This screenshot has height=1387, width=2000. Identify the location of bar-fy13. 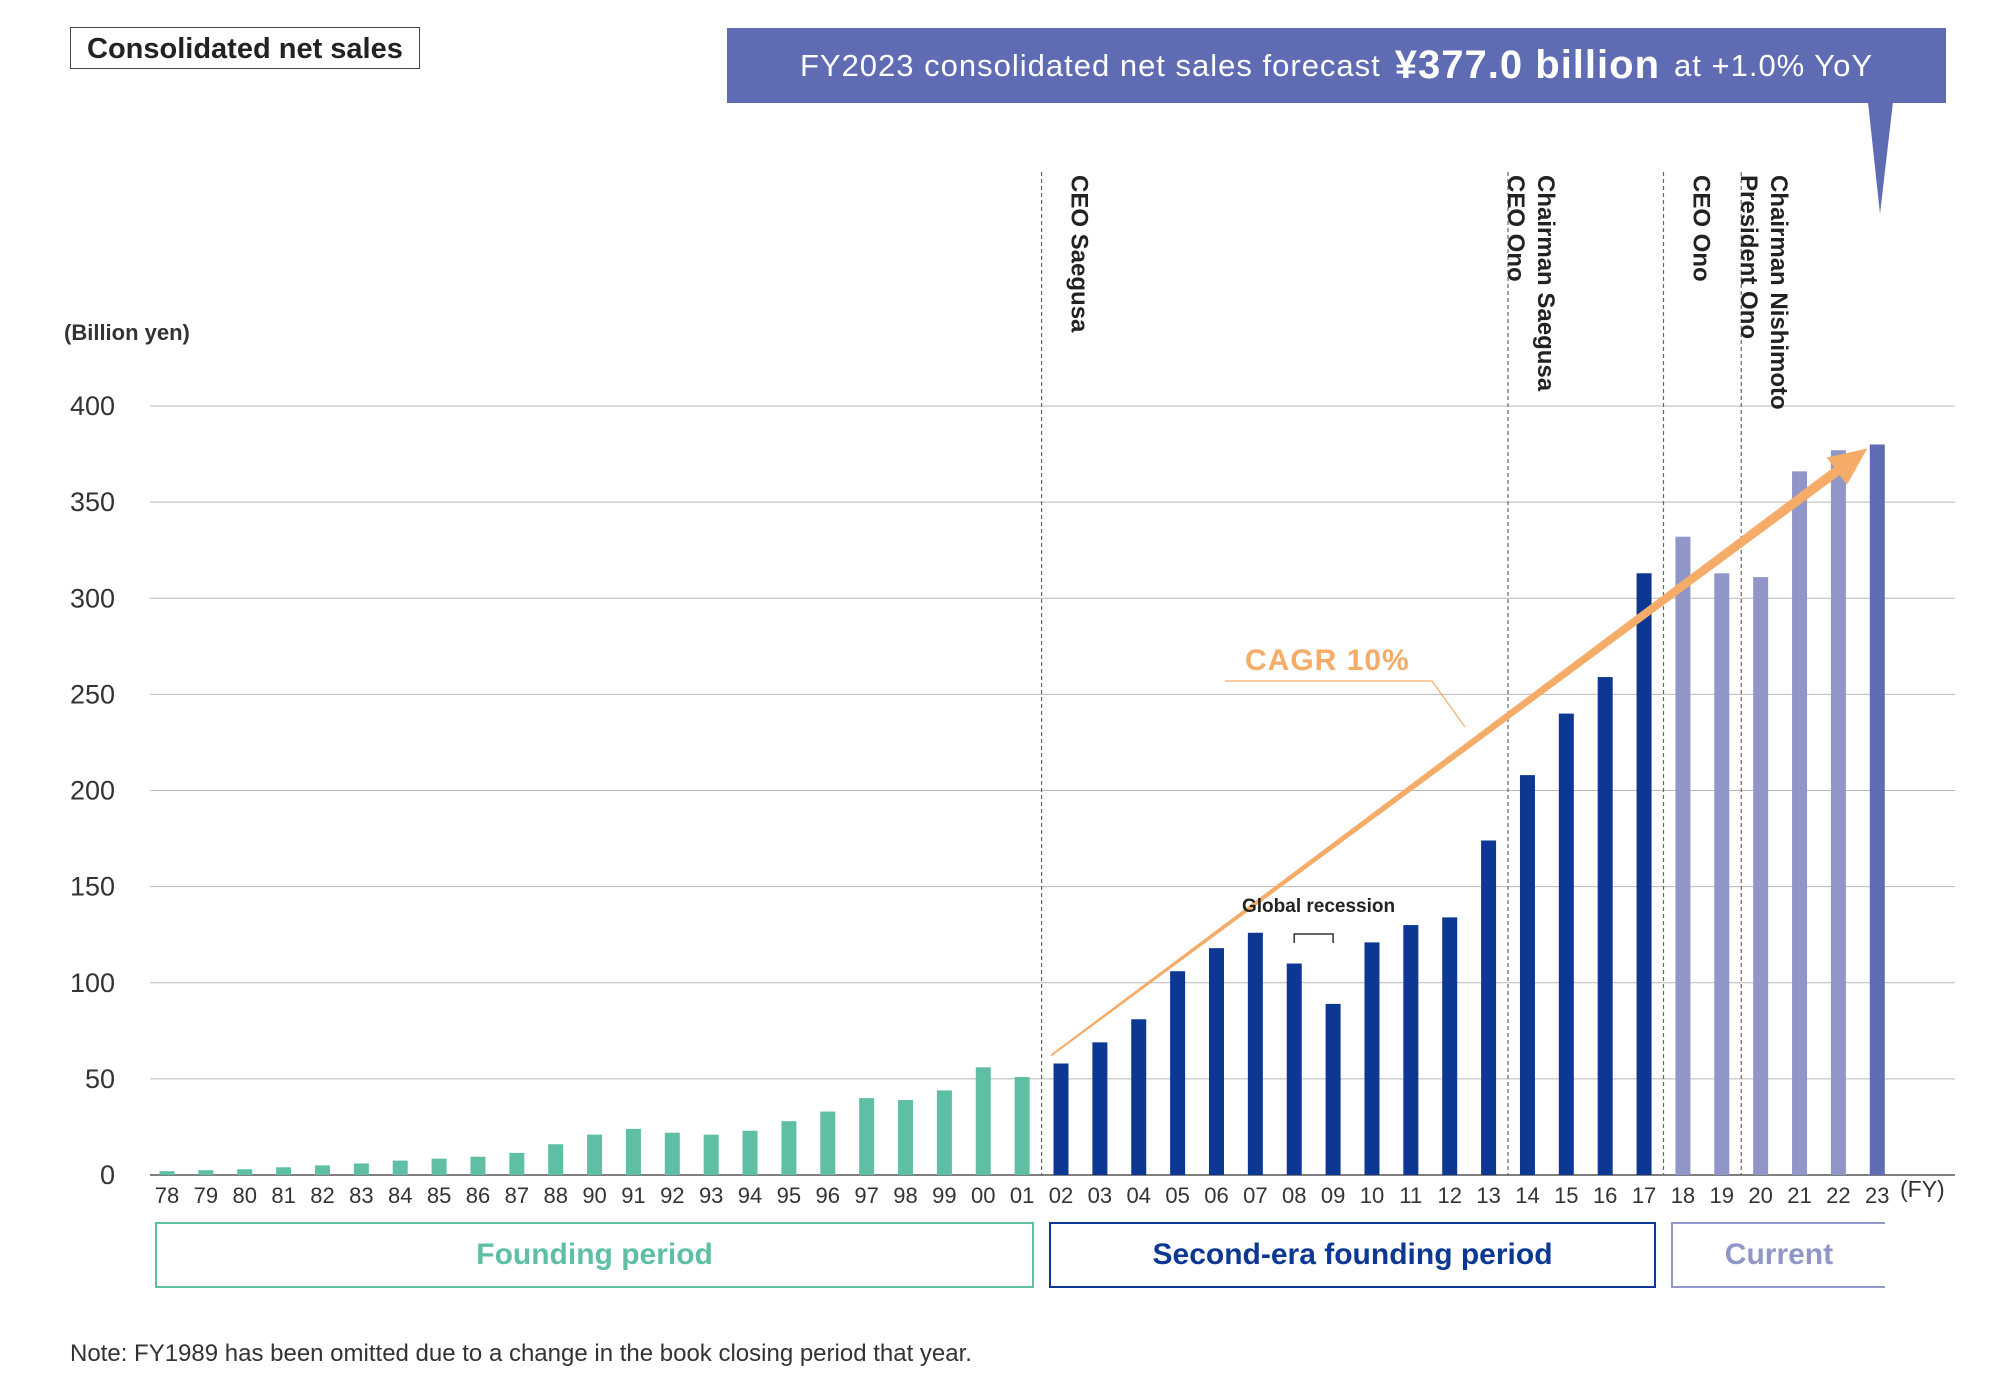
(1489, 1007).